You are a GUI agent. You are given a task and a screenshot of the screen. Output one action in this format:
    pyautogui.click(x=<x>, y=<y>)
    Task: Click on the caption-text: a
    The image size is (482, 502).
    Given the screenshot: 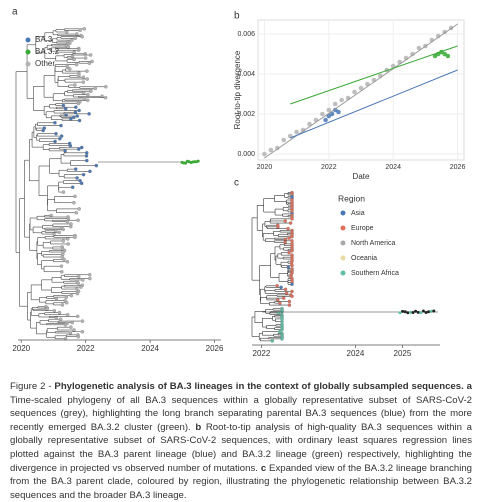 What is the action you would take?
    pyautogui.click(x=467, y=386)
    